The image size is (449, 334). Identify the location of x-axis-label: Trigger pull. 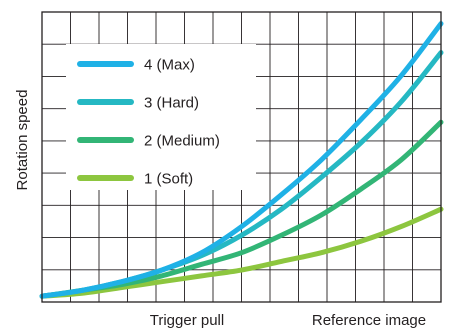
(187, 320).